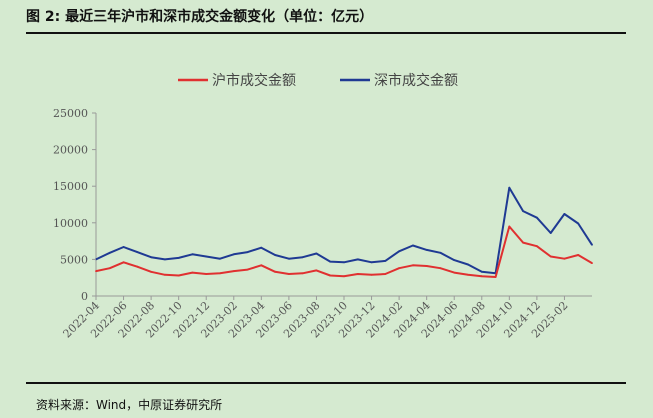 This screenshot has width=653, height=418. I want to click on legend-label: 深市成交金额, so click(416, 80).